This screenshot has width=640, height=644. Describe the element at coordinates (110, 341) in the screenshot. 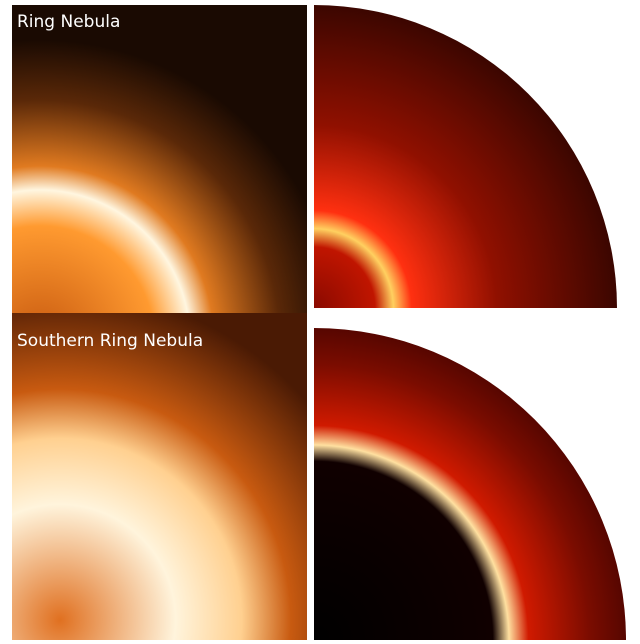

I see `panel-label: Southern Ring Nebula` at that location.